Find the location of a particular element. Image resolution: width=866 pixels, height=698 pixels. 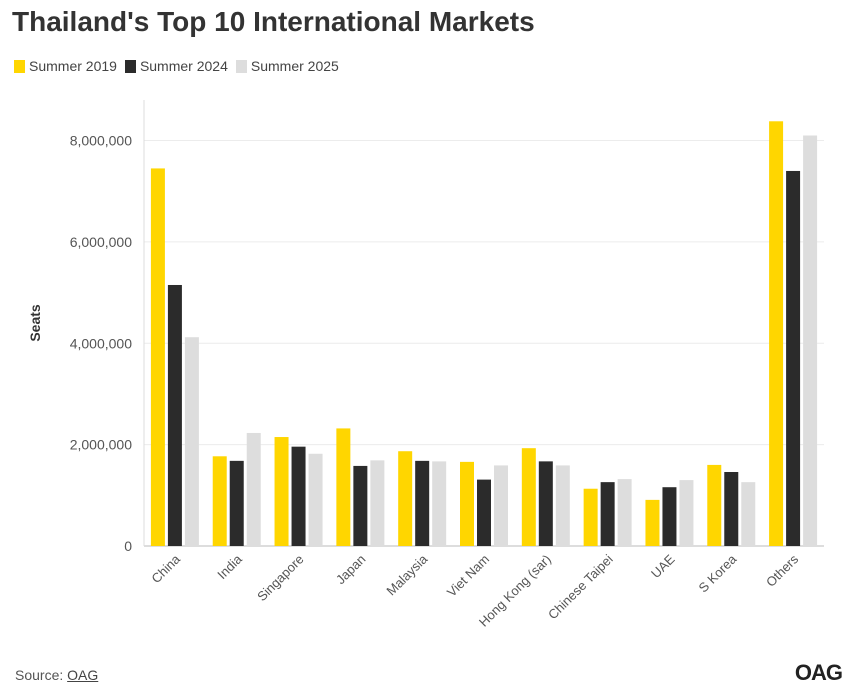

legend-item-summer-2024: Summer 2024 is located at coordinates (176, 66).